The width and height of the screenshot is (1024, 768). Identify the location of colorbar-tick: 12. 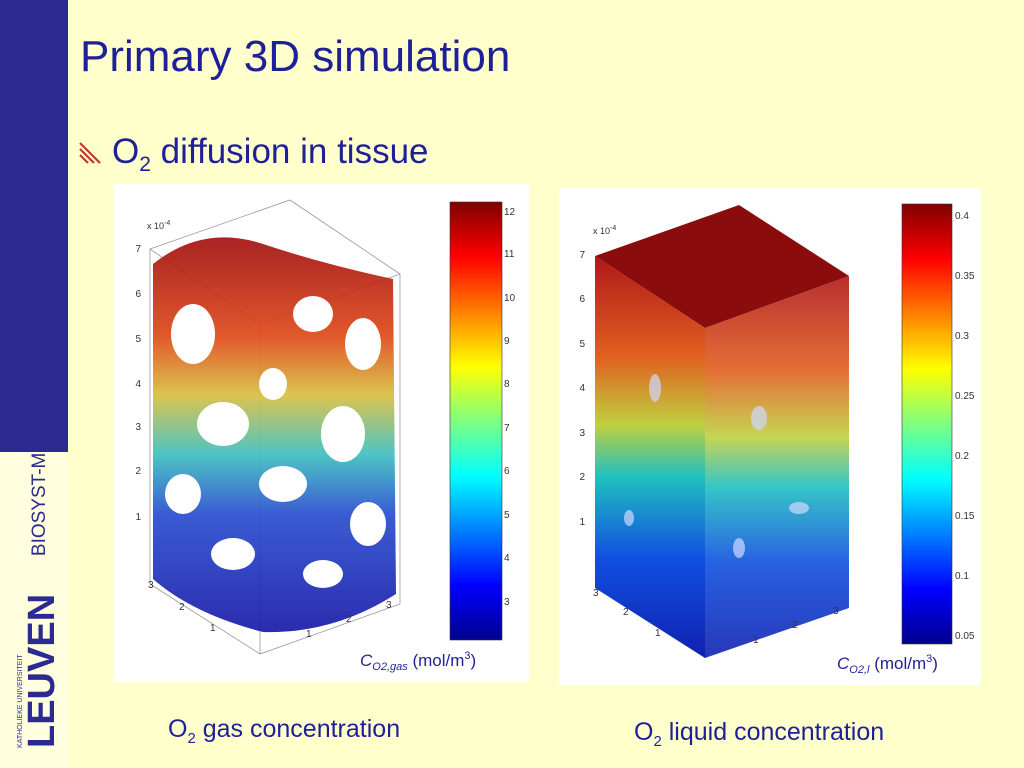
(510, 212).